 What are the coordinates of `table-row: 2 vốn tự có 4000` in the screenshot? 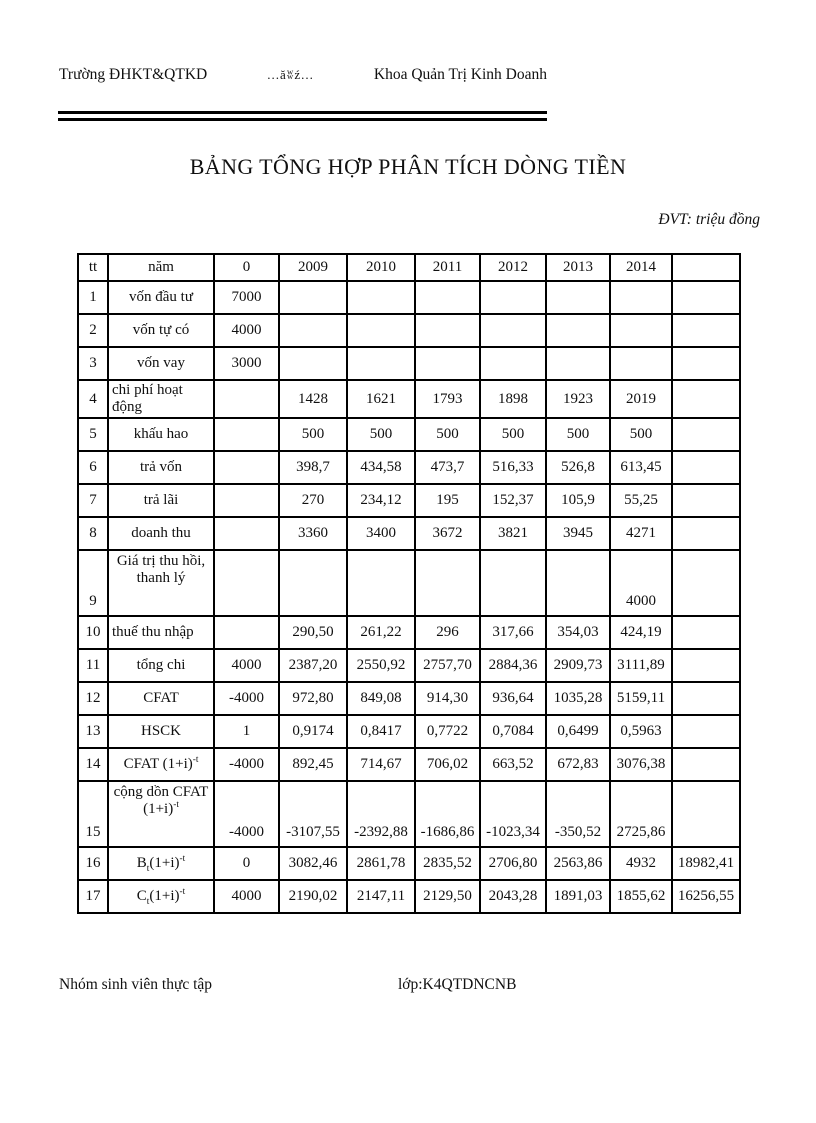 It's located at (409, 330).